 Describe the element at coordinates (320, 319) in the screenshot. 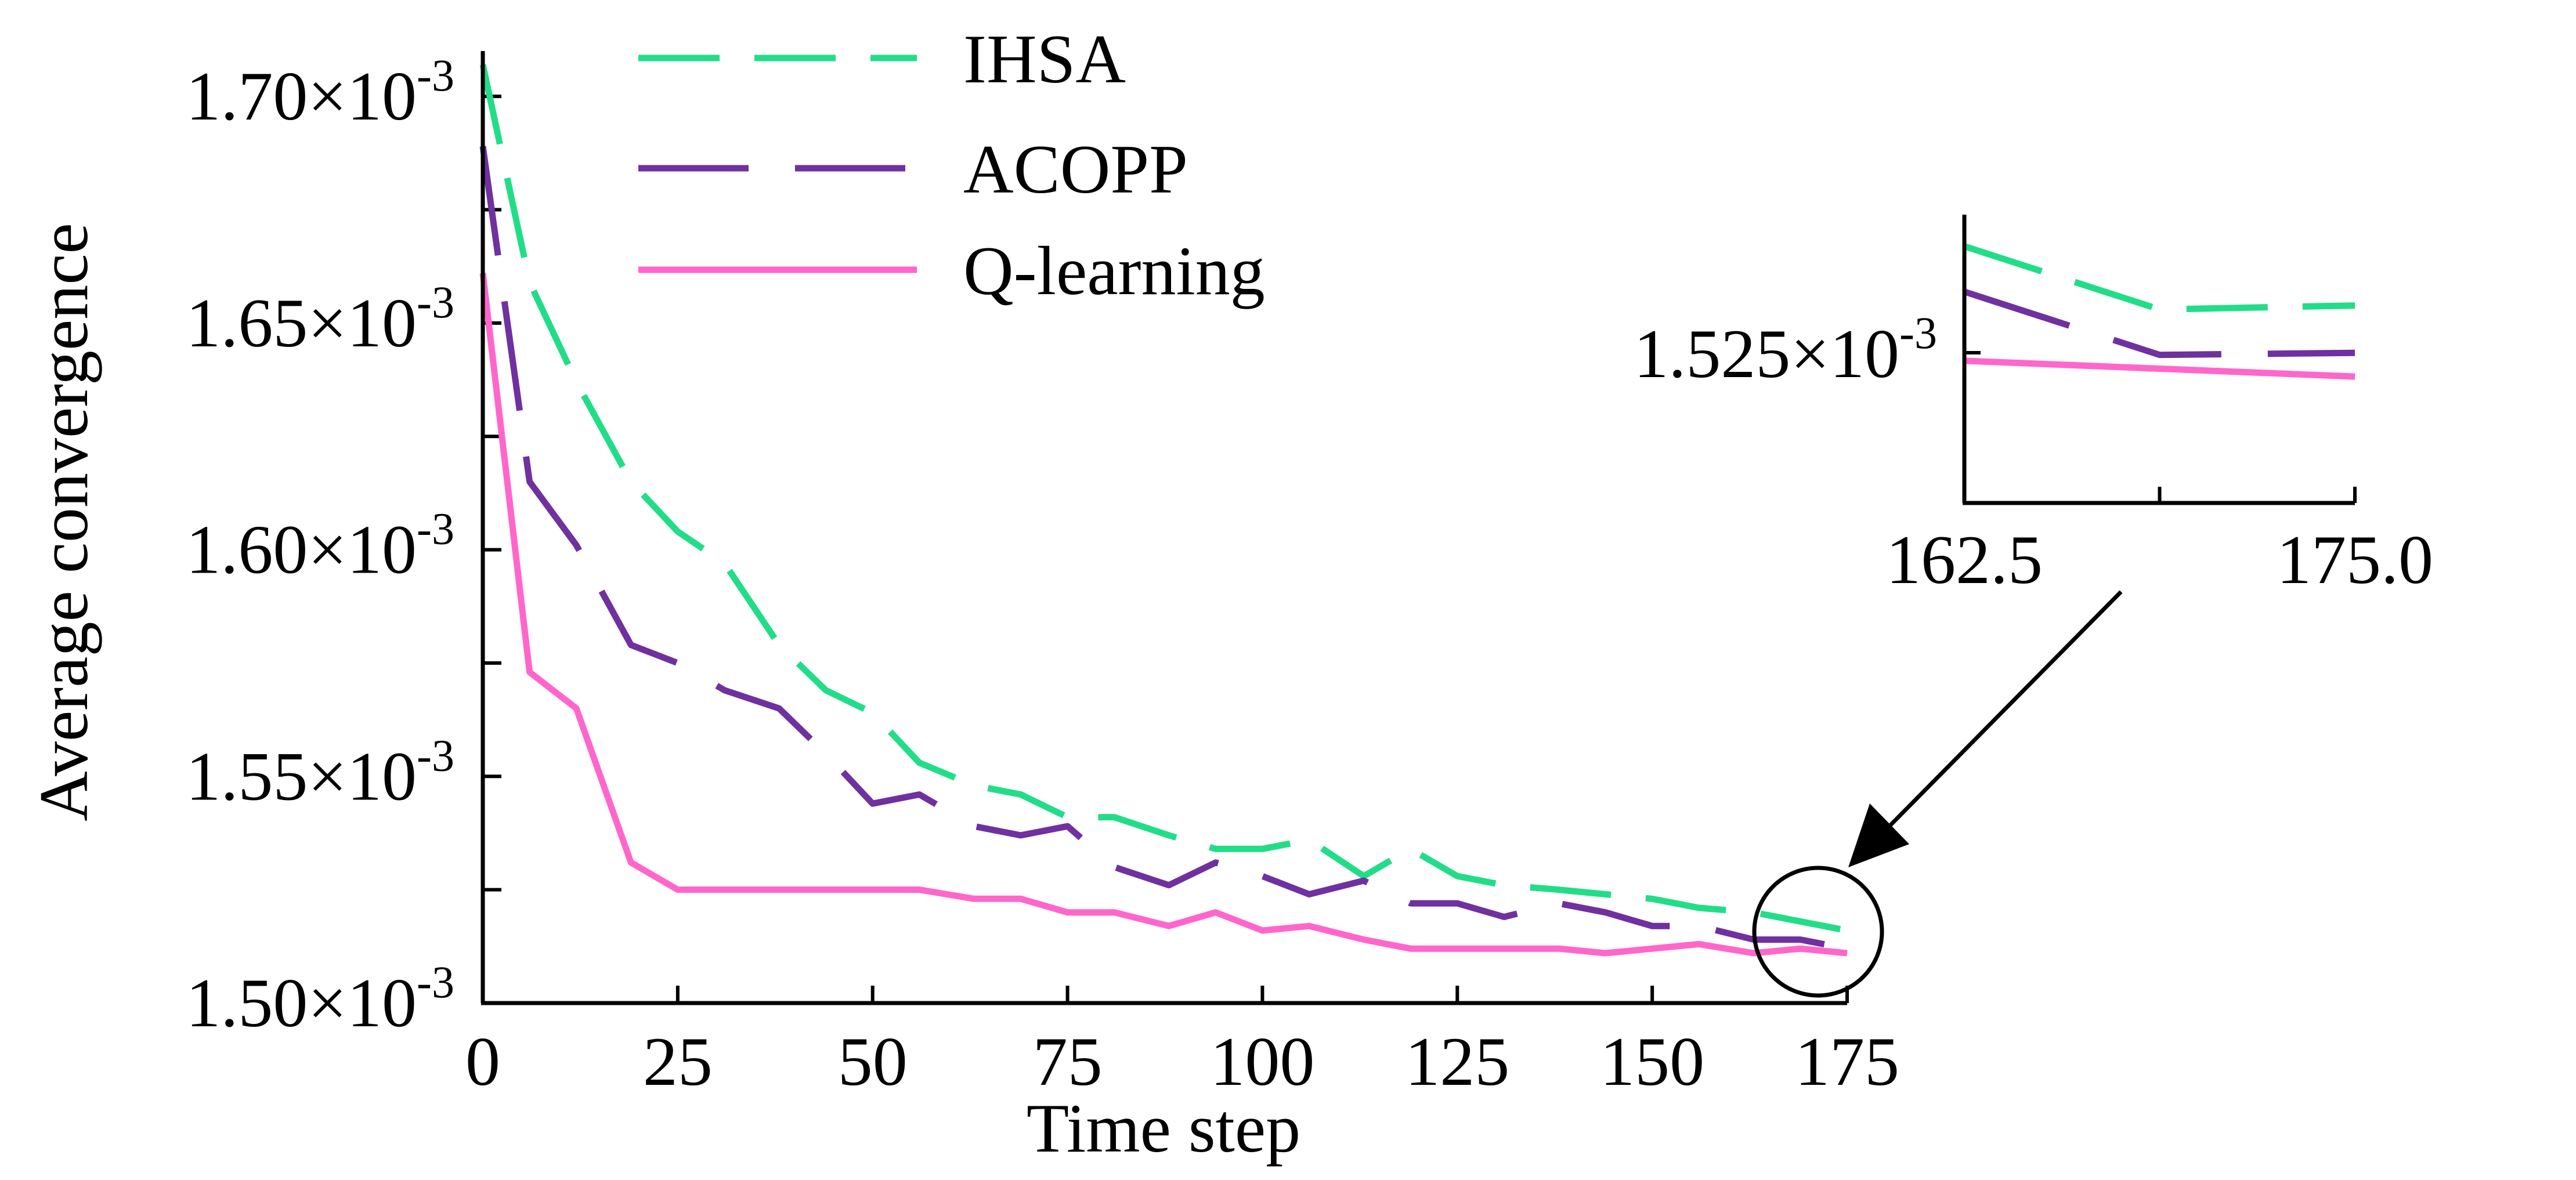

I see `y-tick-label: 1.65×10⁻³` at that location.